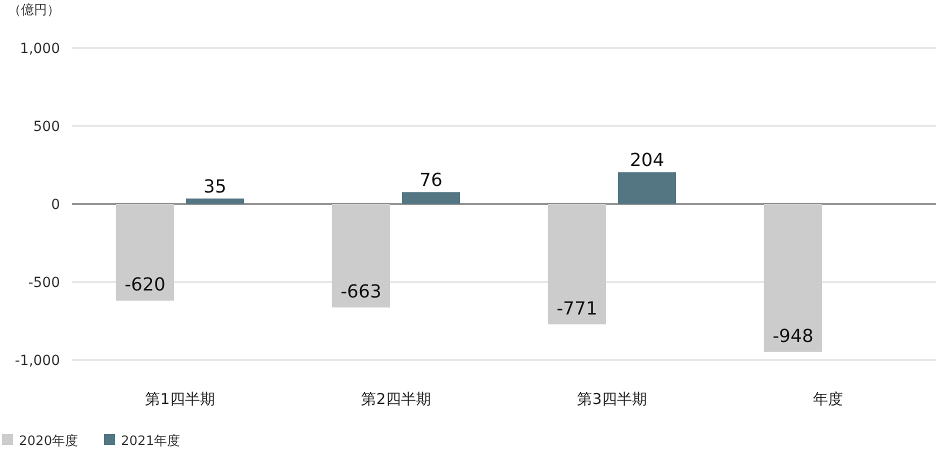 This screenshot has width=936, height=456. Describe the element at coordinates (431, 181) in the screenshot. I see `data-label: 76` at that location.